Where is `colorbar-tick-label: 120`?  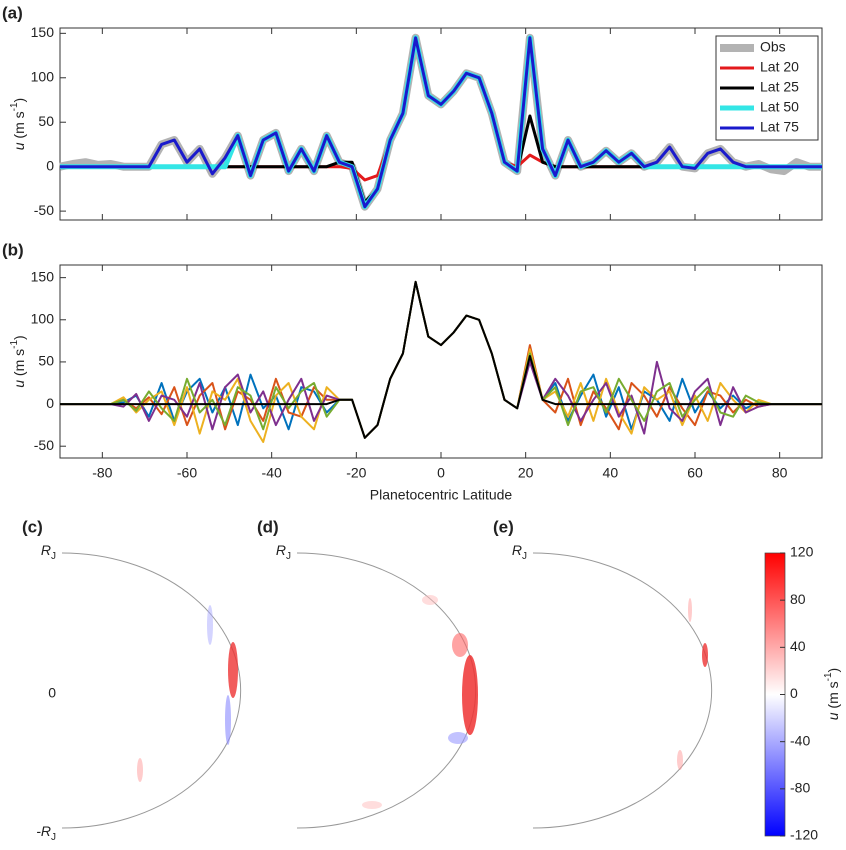
colorbar-tick-label: 120 is located at coordinates (802, 552).